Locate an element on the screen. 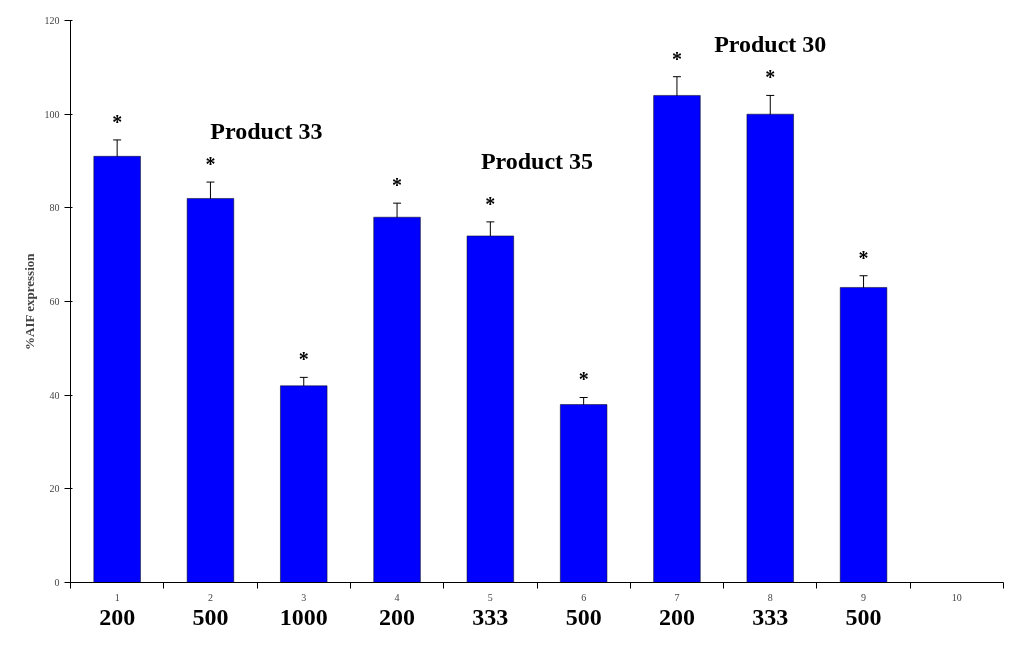 This screenshot has height=652, width=1023. x-tick-label: 7 is located at coordinates (677, 597).